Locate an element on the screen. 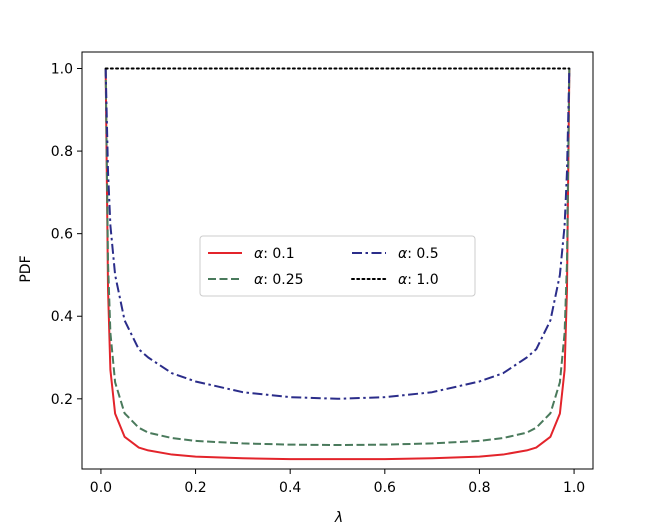 This screenshot has width=659, height=528. y-tick-label: 0.4 is located at coordinates (62, 317).